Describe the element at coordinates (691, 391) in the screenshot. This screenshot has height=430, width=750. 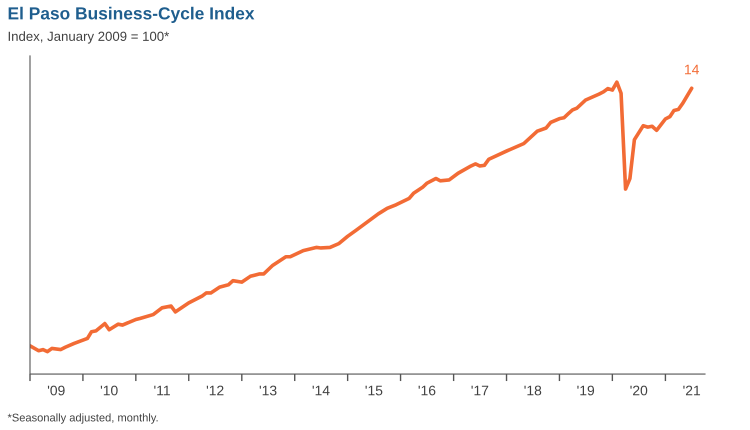
I see `x-tick-label: '21` at that location.